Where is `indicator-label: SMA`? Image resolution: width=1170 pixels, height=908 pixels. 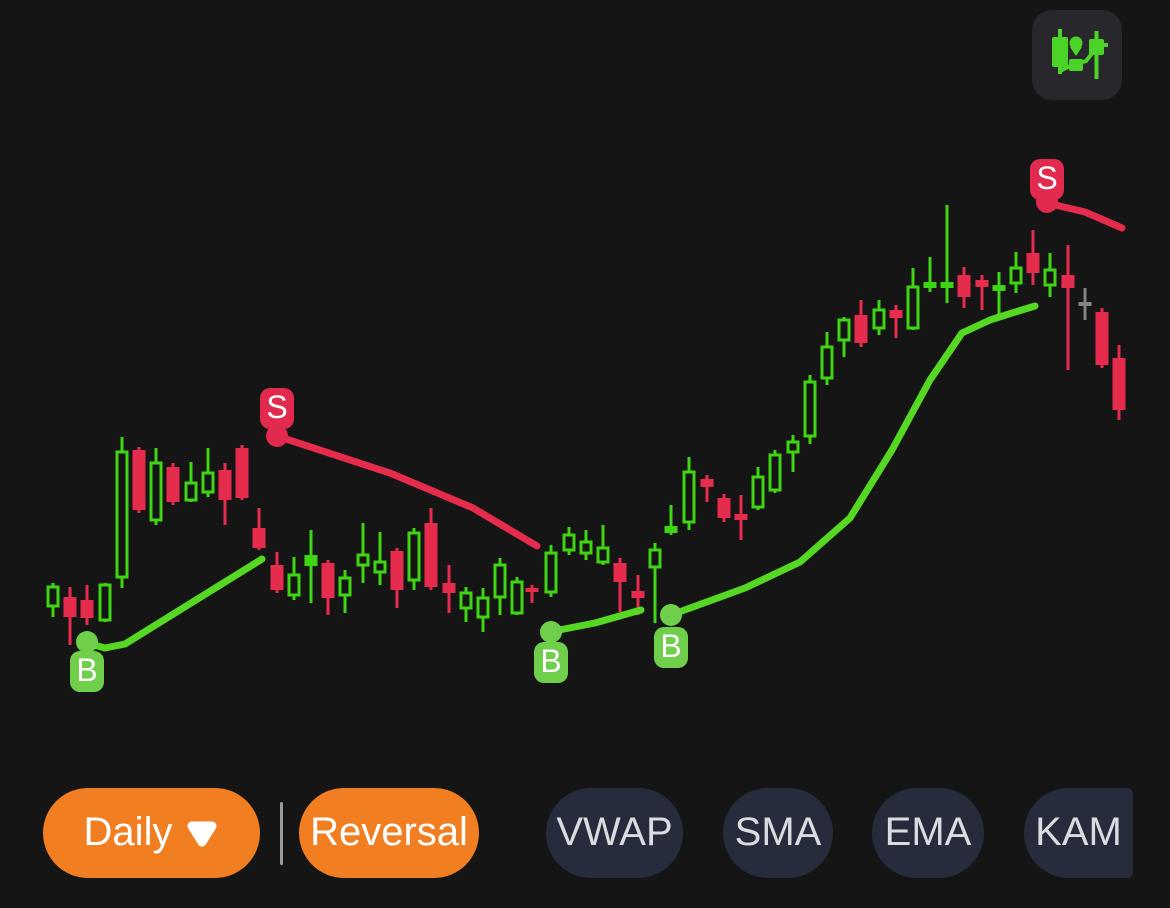
indicator-label: SMA is located at coordinates (778, 831).